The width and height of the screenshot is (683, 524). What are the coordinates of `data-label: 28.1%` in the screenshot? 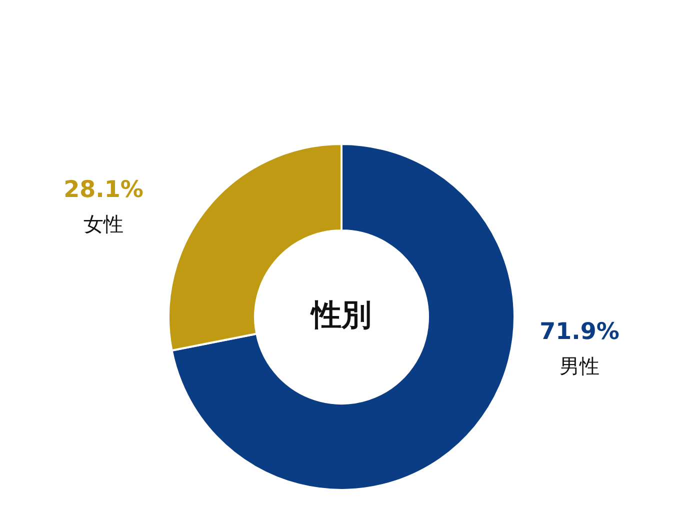 It's located at (104, 190).